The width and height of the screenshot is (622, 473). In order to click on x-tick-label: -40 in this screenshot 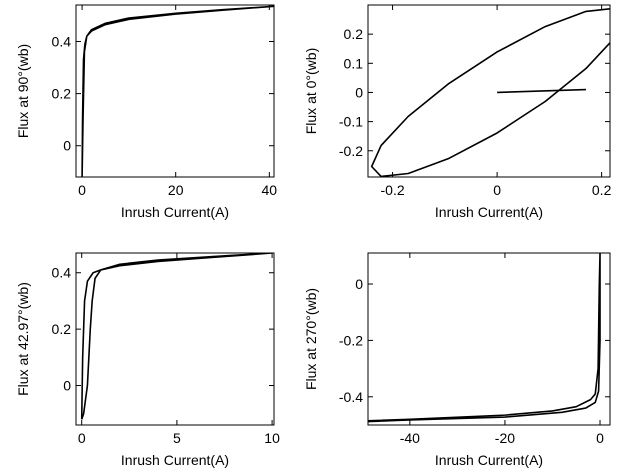, I will do `click(410, 438)`.